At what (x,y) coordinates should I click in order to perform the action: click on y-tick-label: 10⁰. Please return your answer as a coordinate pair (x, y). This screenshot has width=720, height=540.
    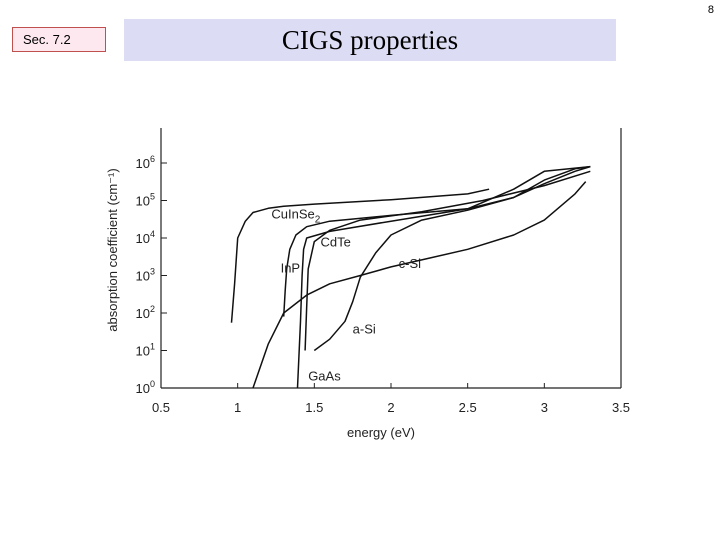
    Looking at the image, I should click on (145, 387).